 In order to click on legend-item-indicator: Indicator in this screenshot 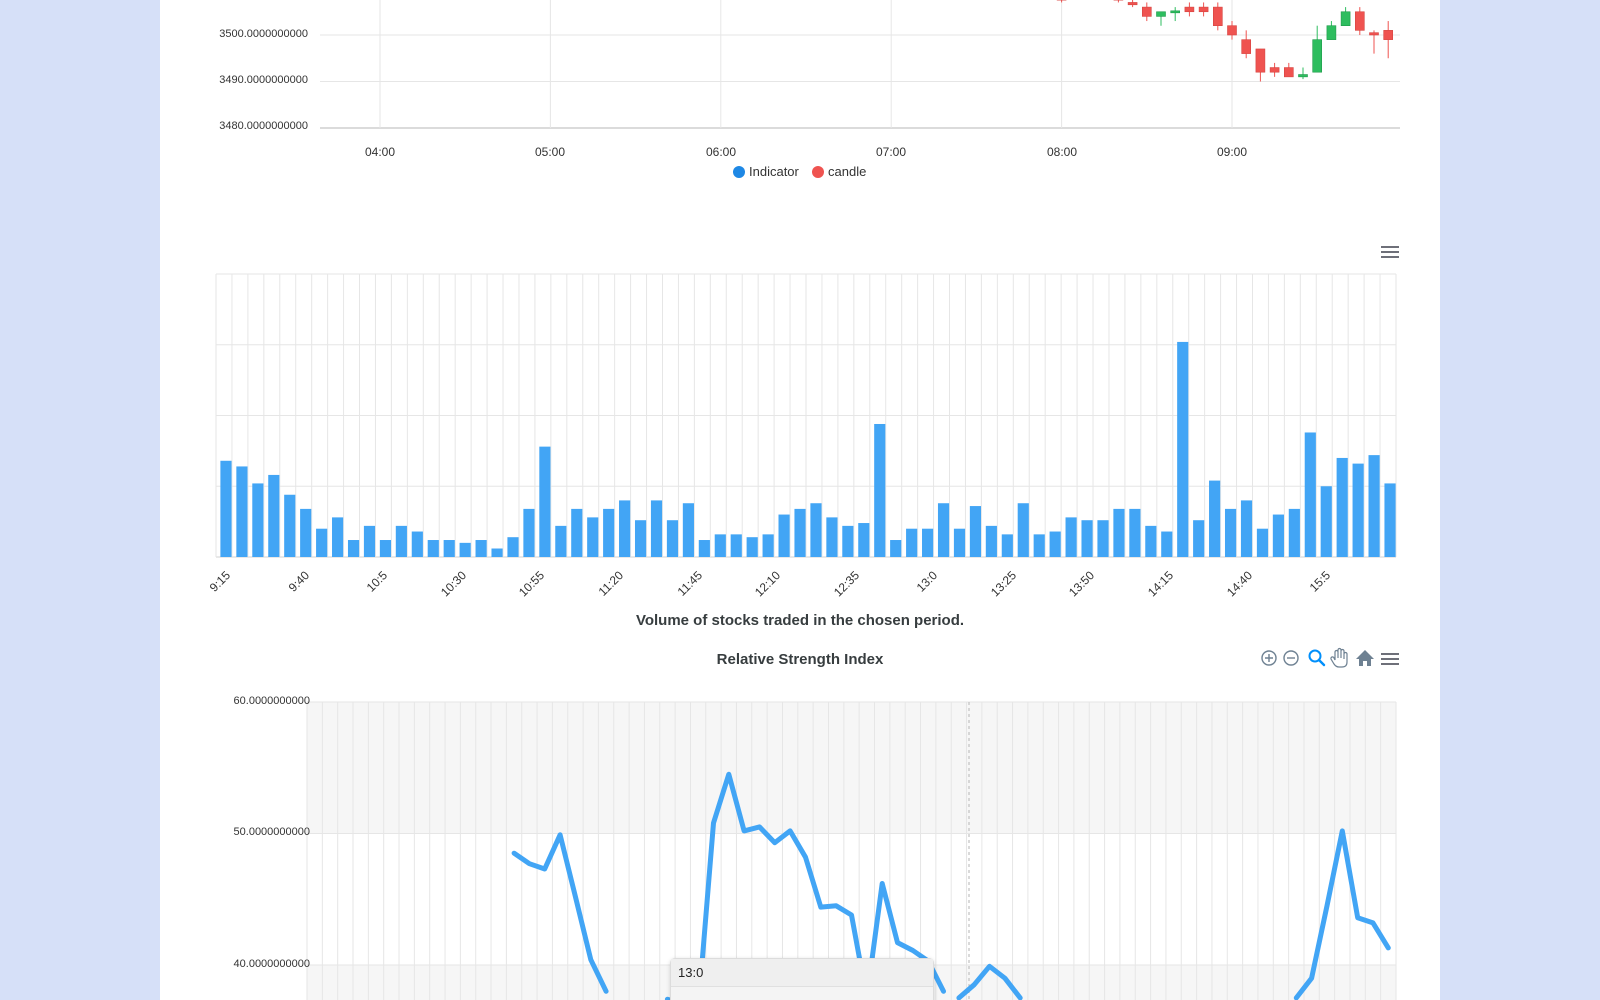, I will do `click(766, 171)`.